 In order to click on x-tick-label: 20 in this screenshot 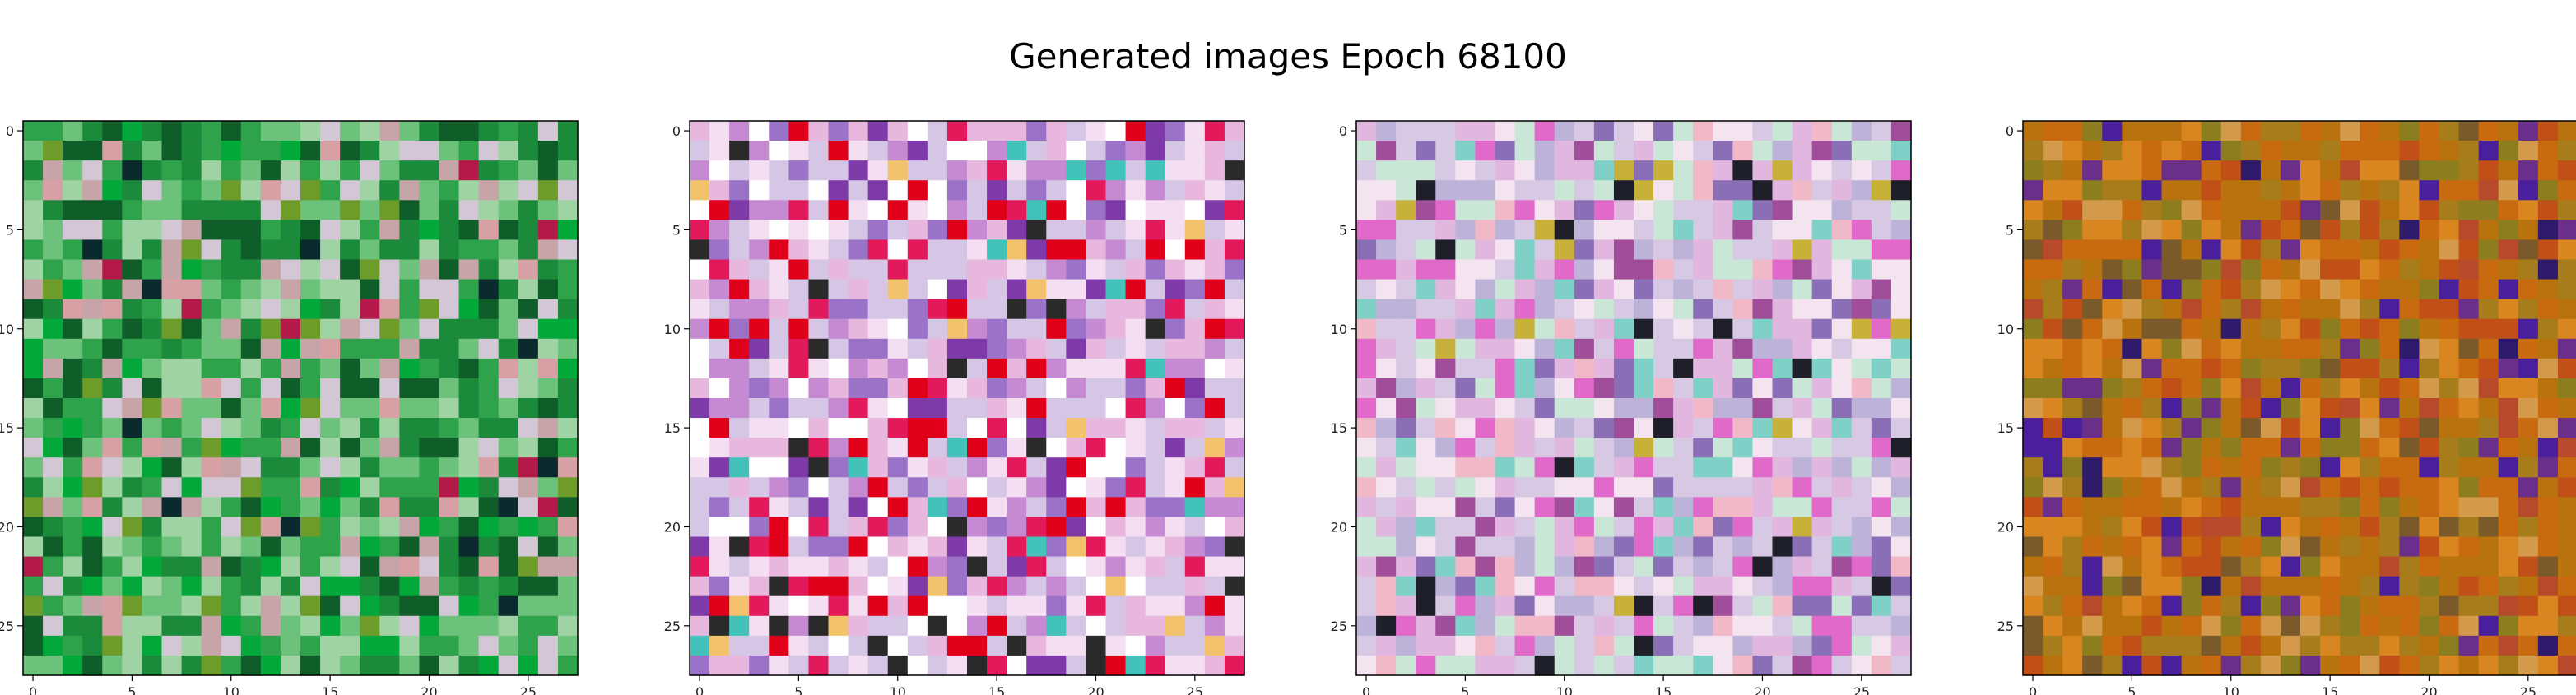, I will do `click(2428, 689)`.